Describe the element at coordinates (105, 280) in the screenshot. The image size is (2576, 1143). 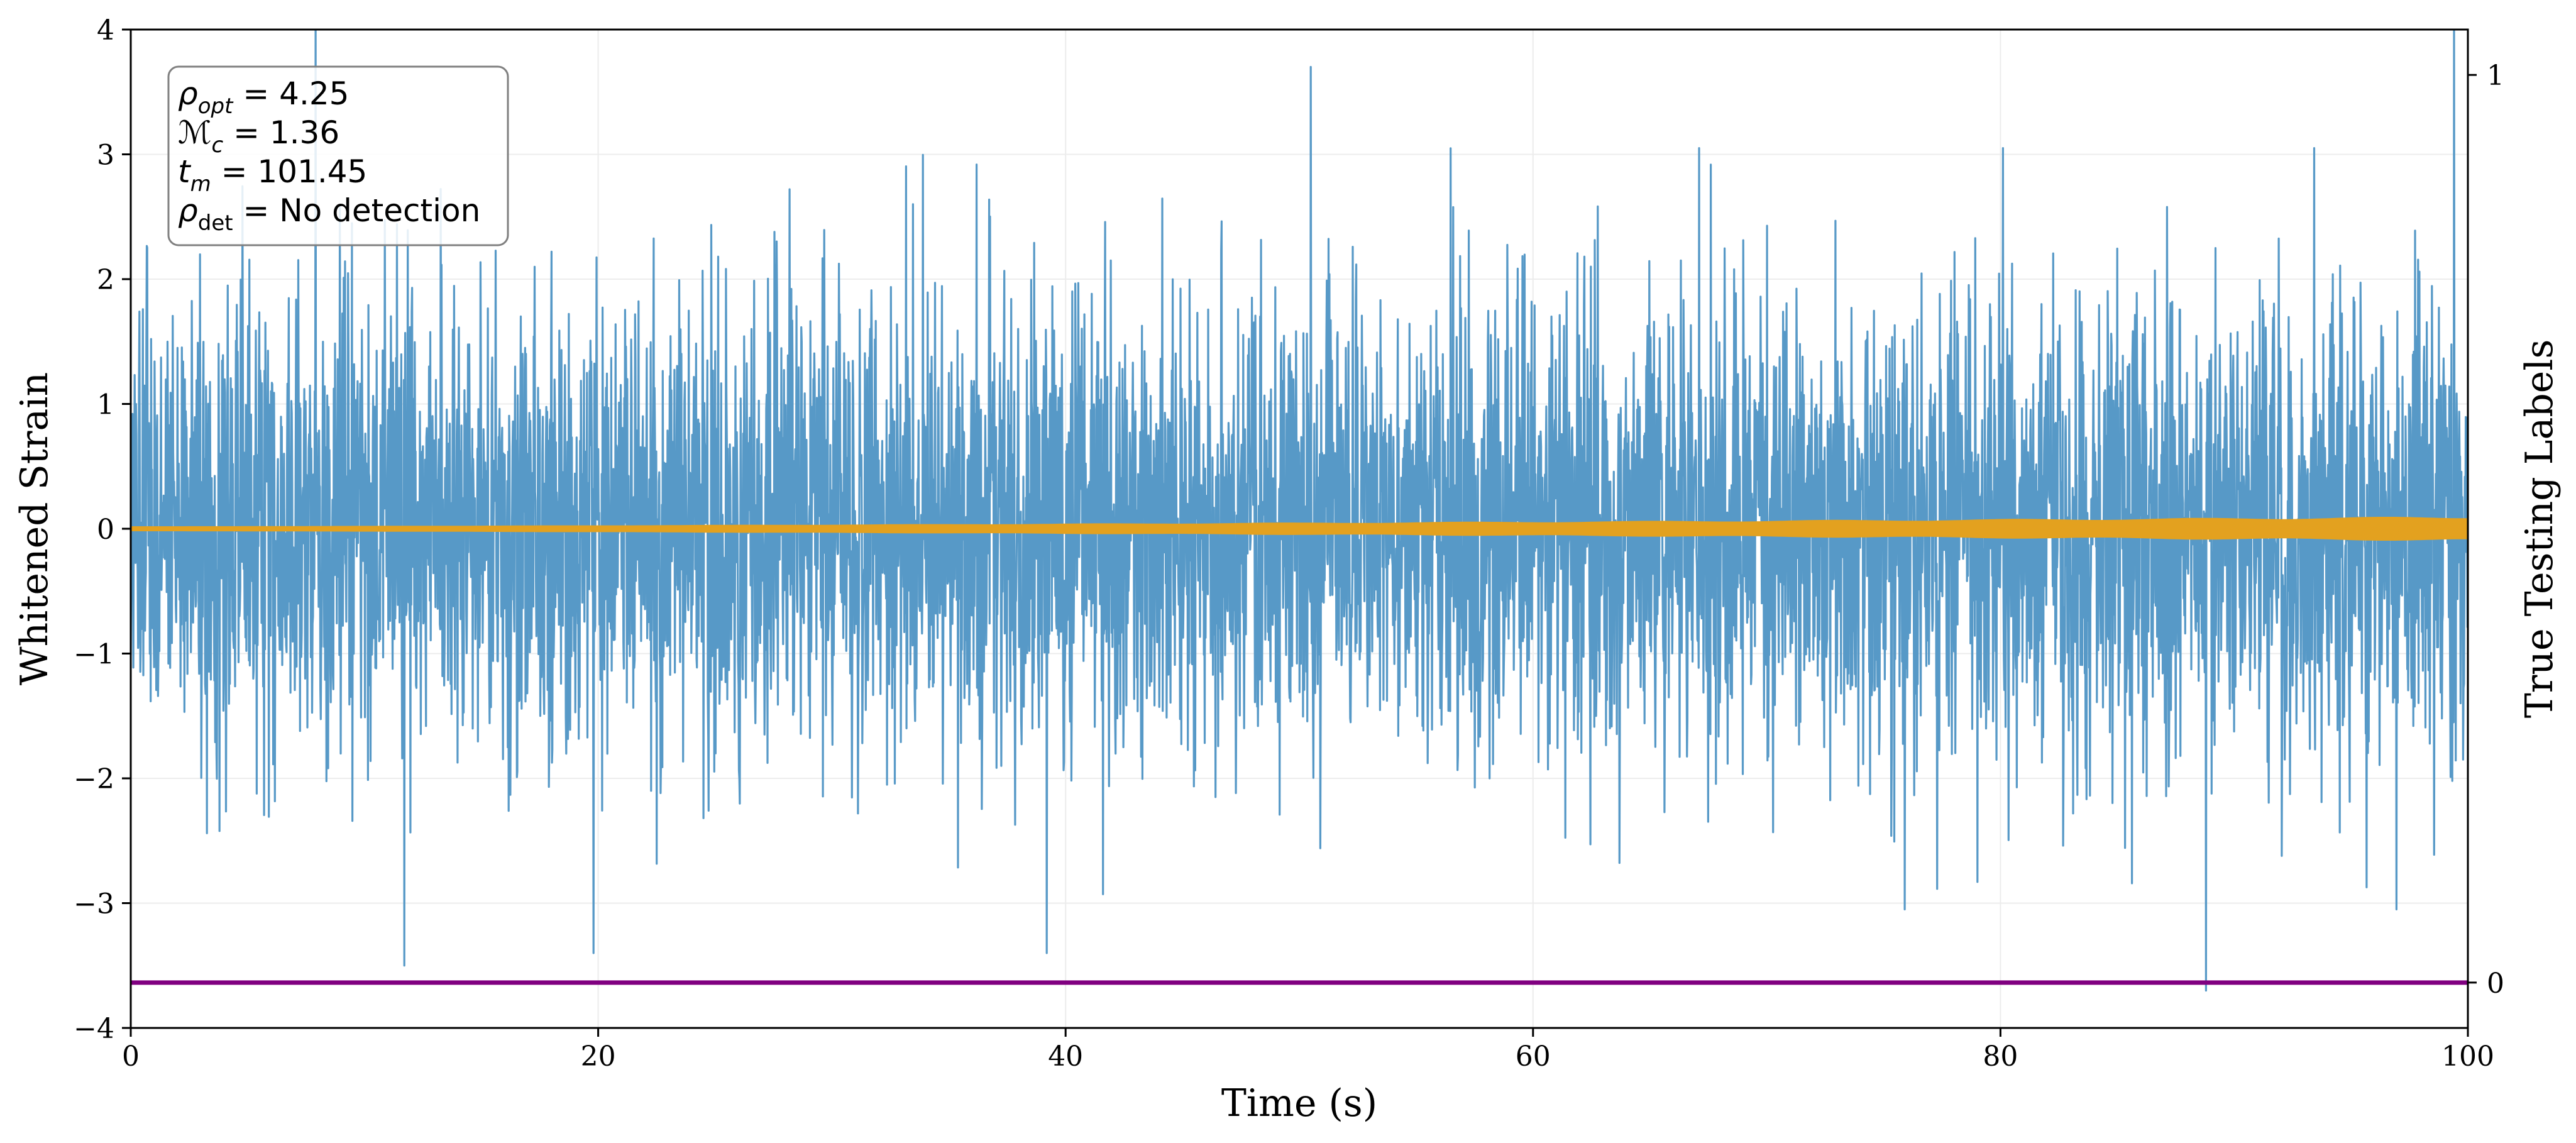
I see `y-tick-label: 2` at that location.